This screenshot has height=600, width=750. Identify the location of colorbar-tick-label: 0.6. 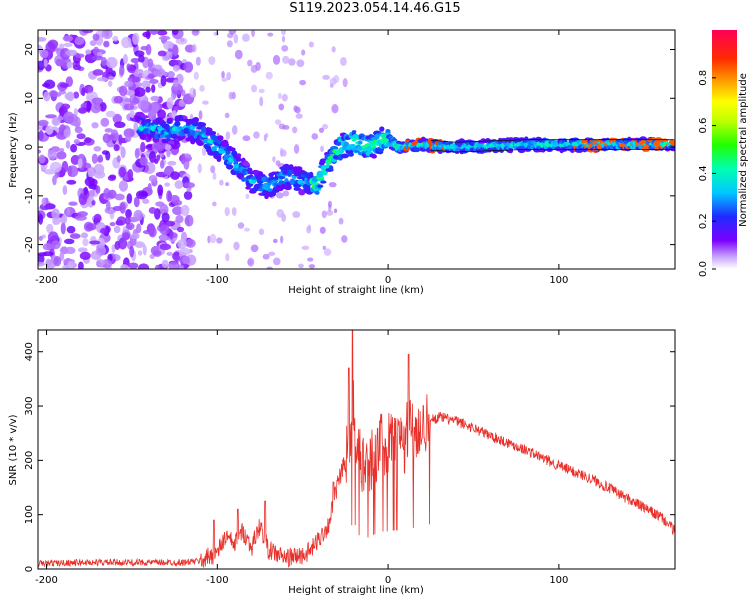
(703, 126).